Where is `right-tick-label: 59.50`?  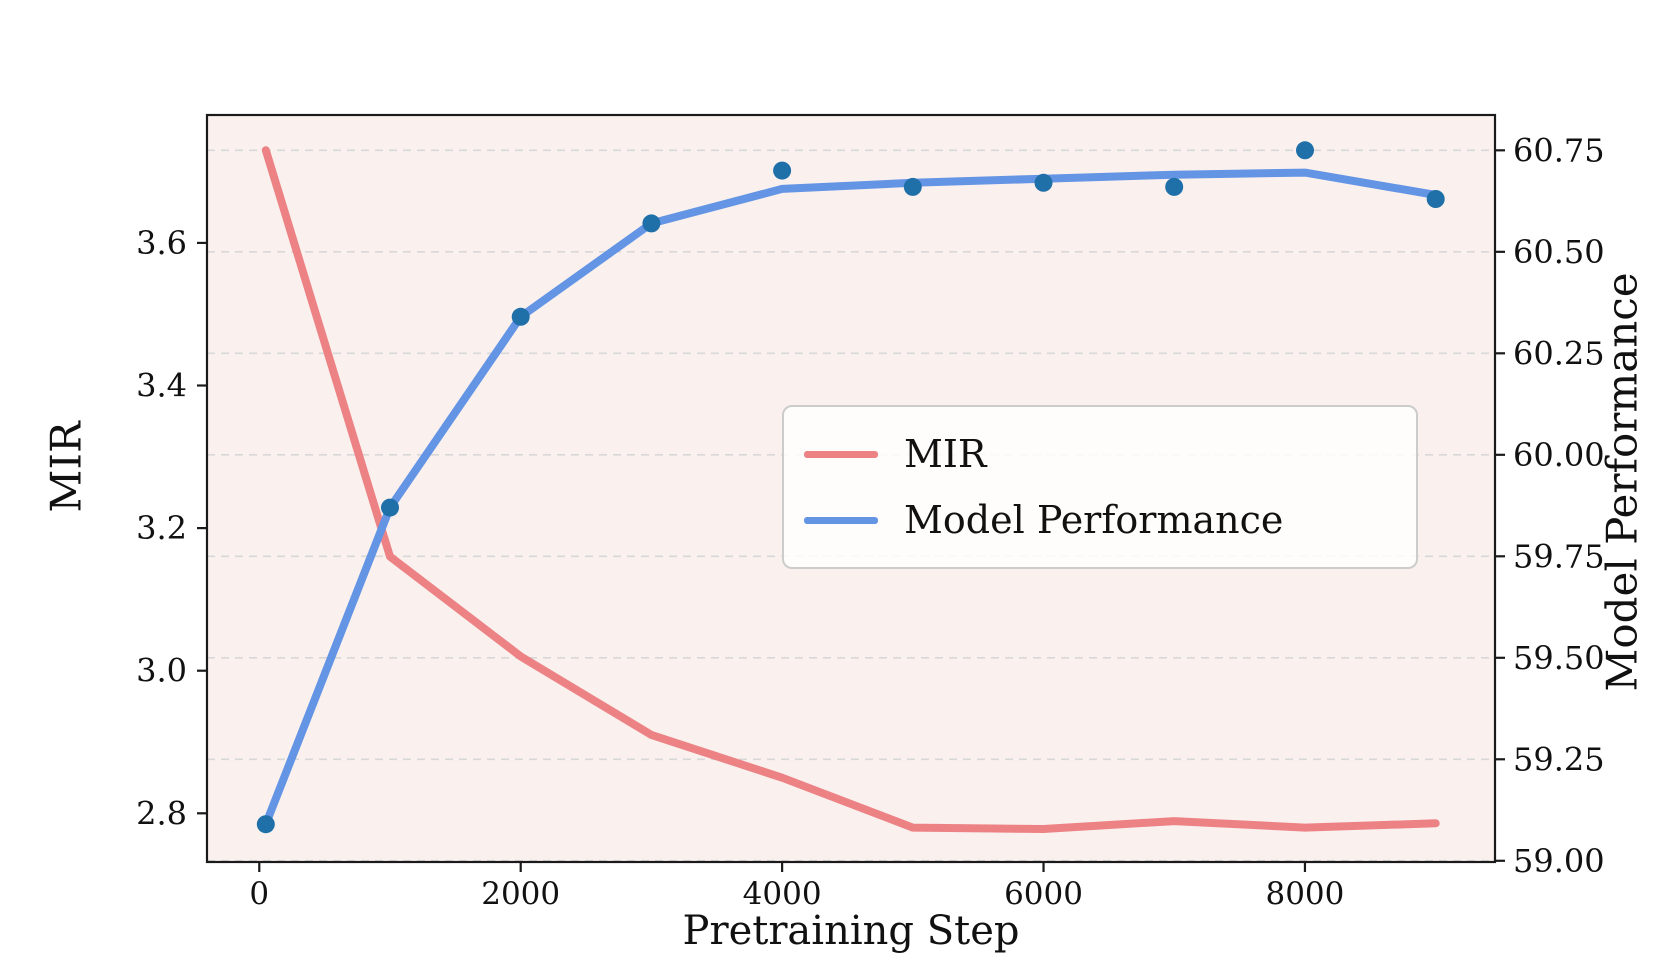
right-tick-label: 59.50 is located at coordinates (1559, 658).